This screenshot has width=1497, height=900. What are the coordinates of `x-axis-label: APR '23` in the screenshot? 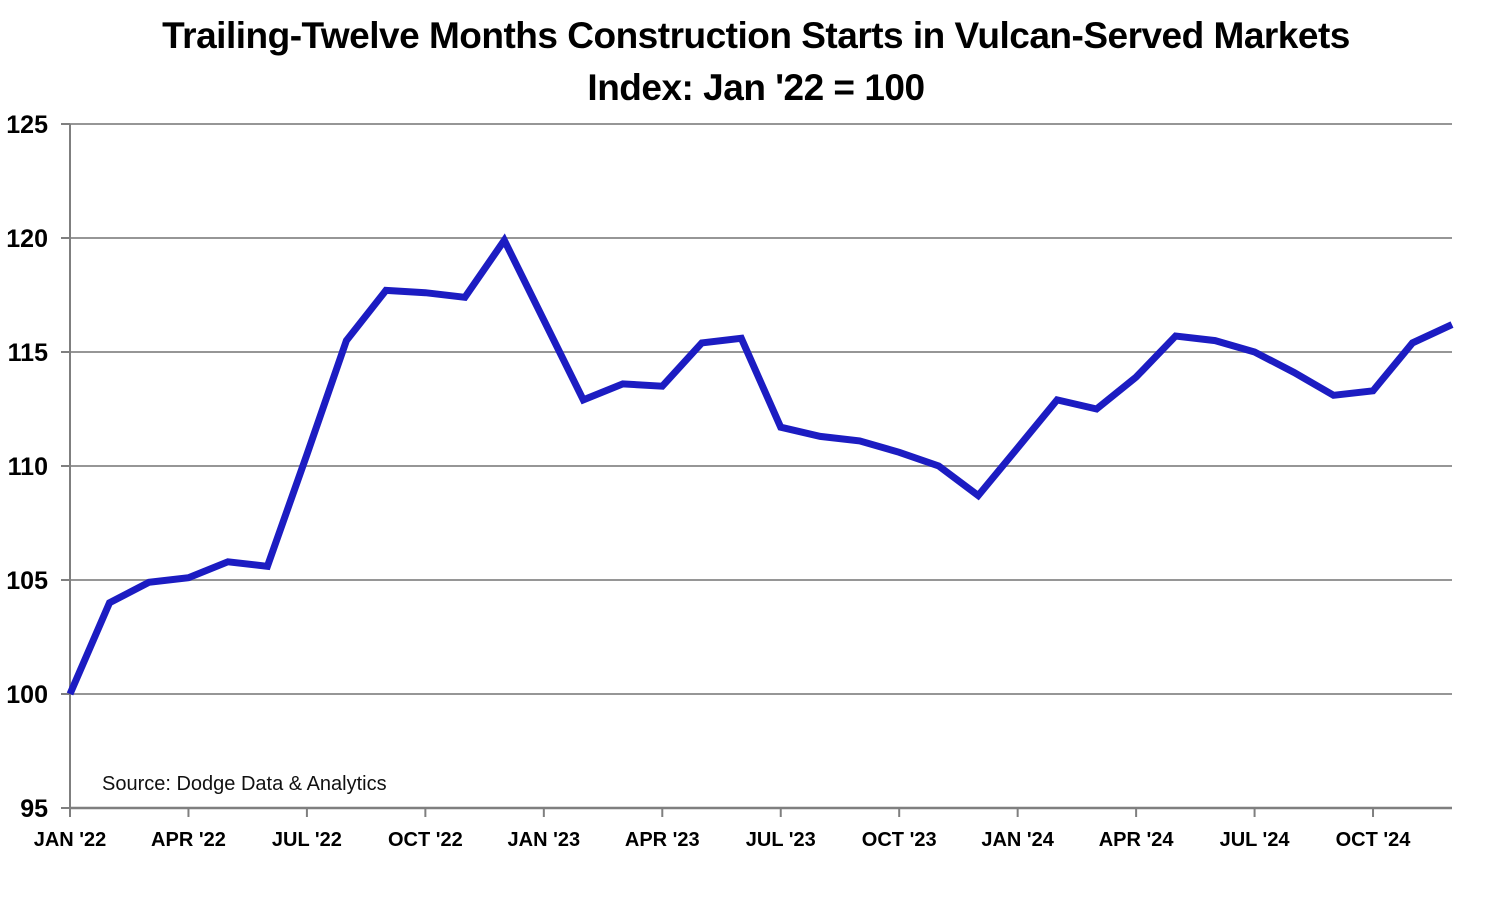 It's located at (662, 840).